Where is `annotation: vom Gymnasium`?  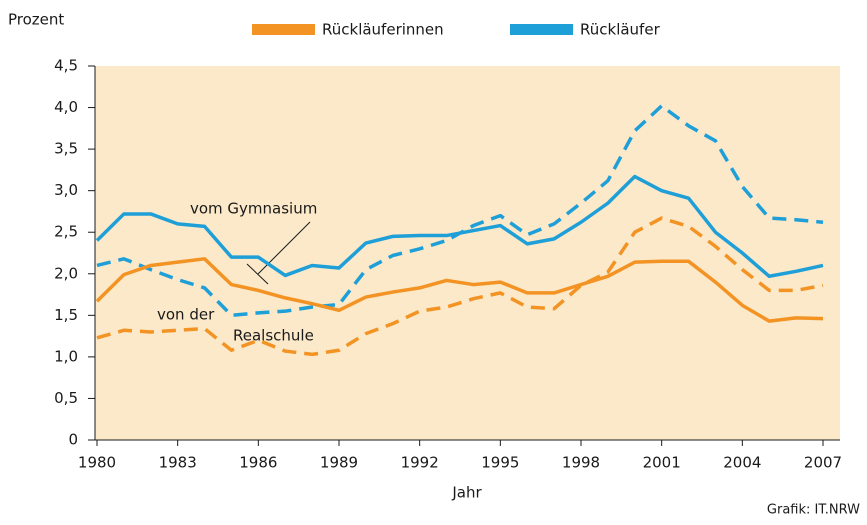
annotation: vom Gymnasium is located at coordinates (253, 209).